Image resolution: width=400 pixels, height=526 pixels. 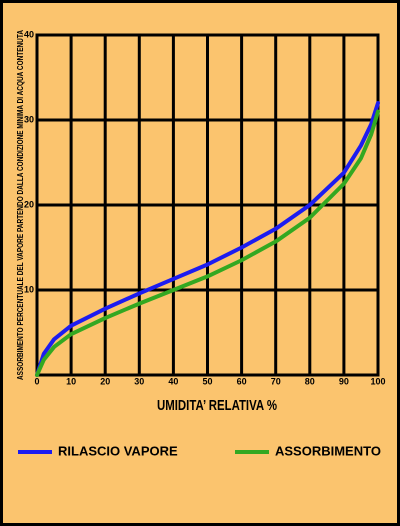 I want to click on x-tick-label: 50, so click(x=207, y=381).